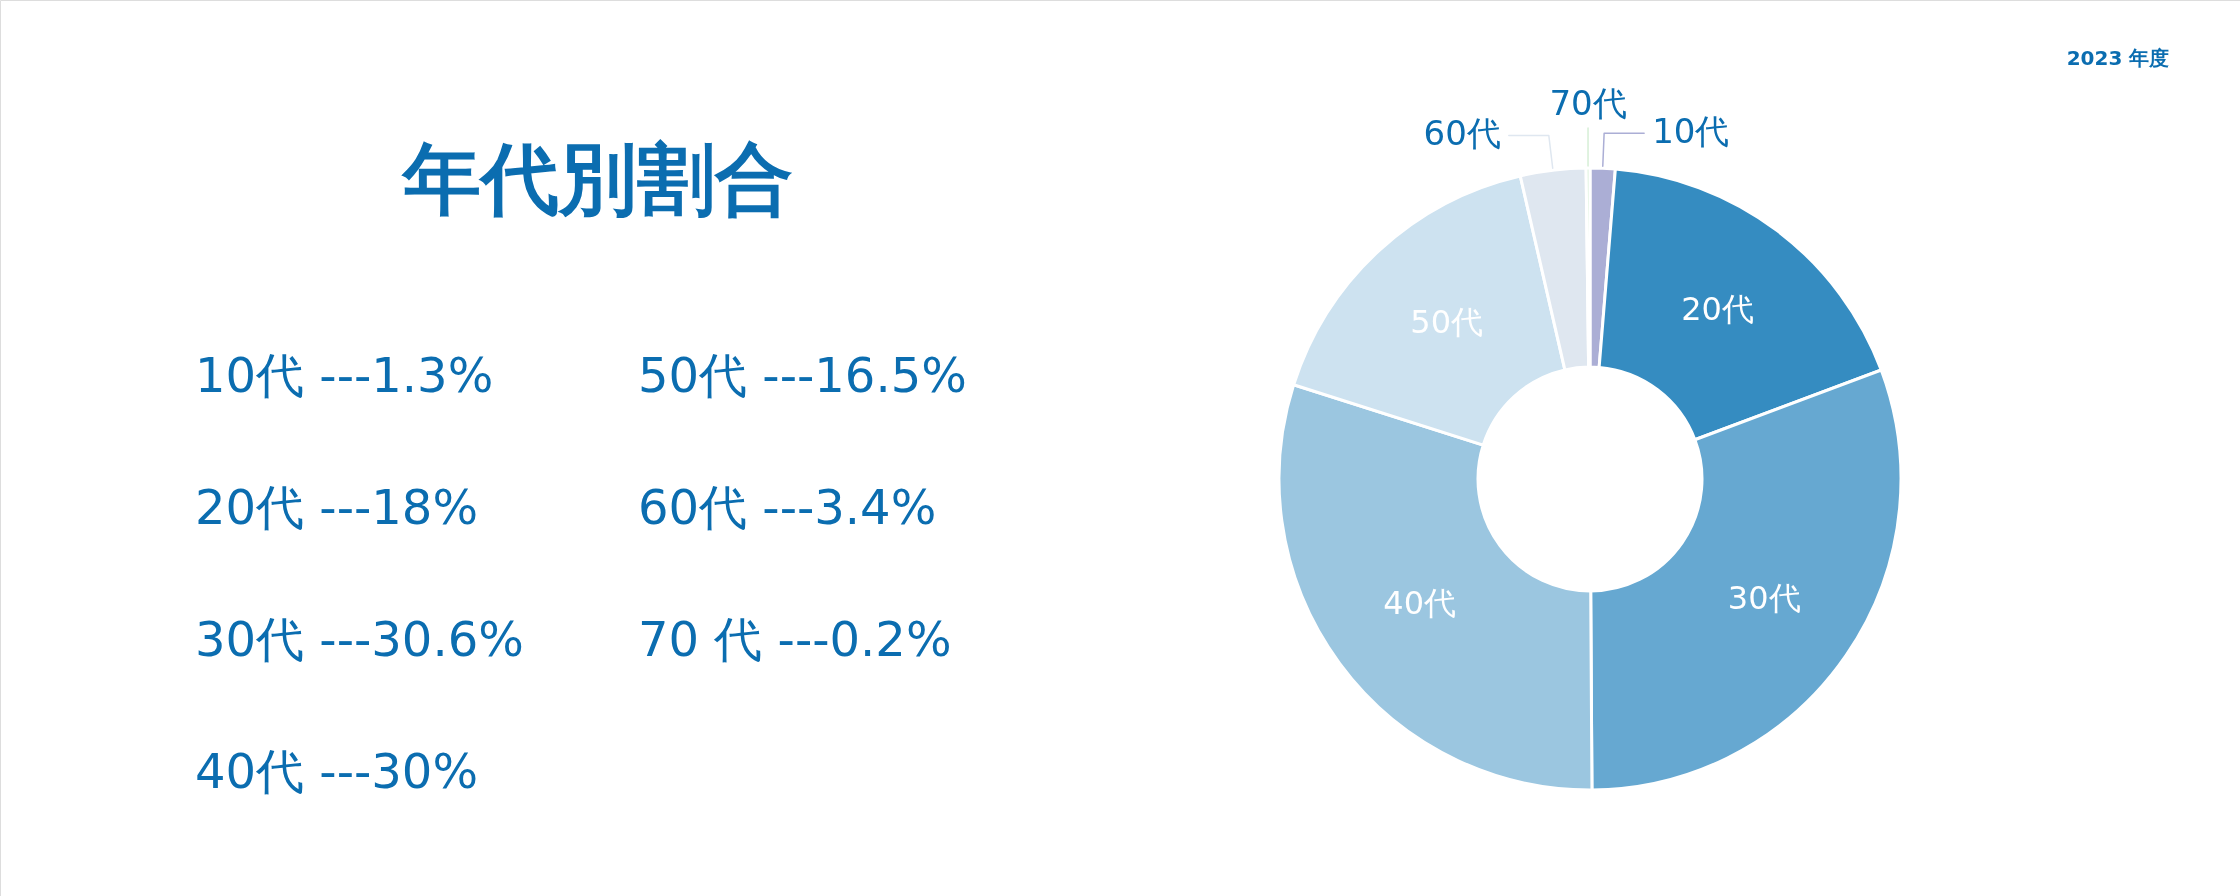 The height and width of the screenshot is (896, 2240). What do you see at coordinates (1462, 133) in the screenshot?
I see `slice-label: 60代` at bounding box center [1462, 133].